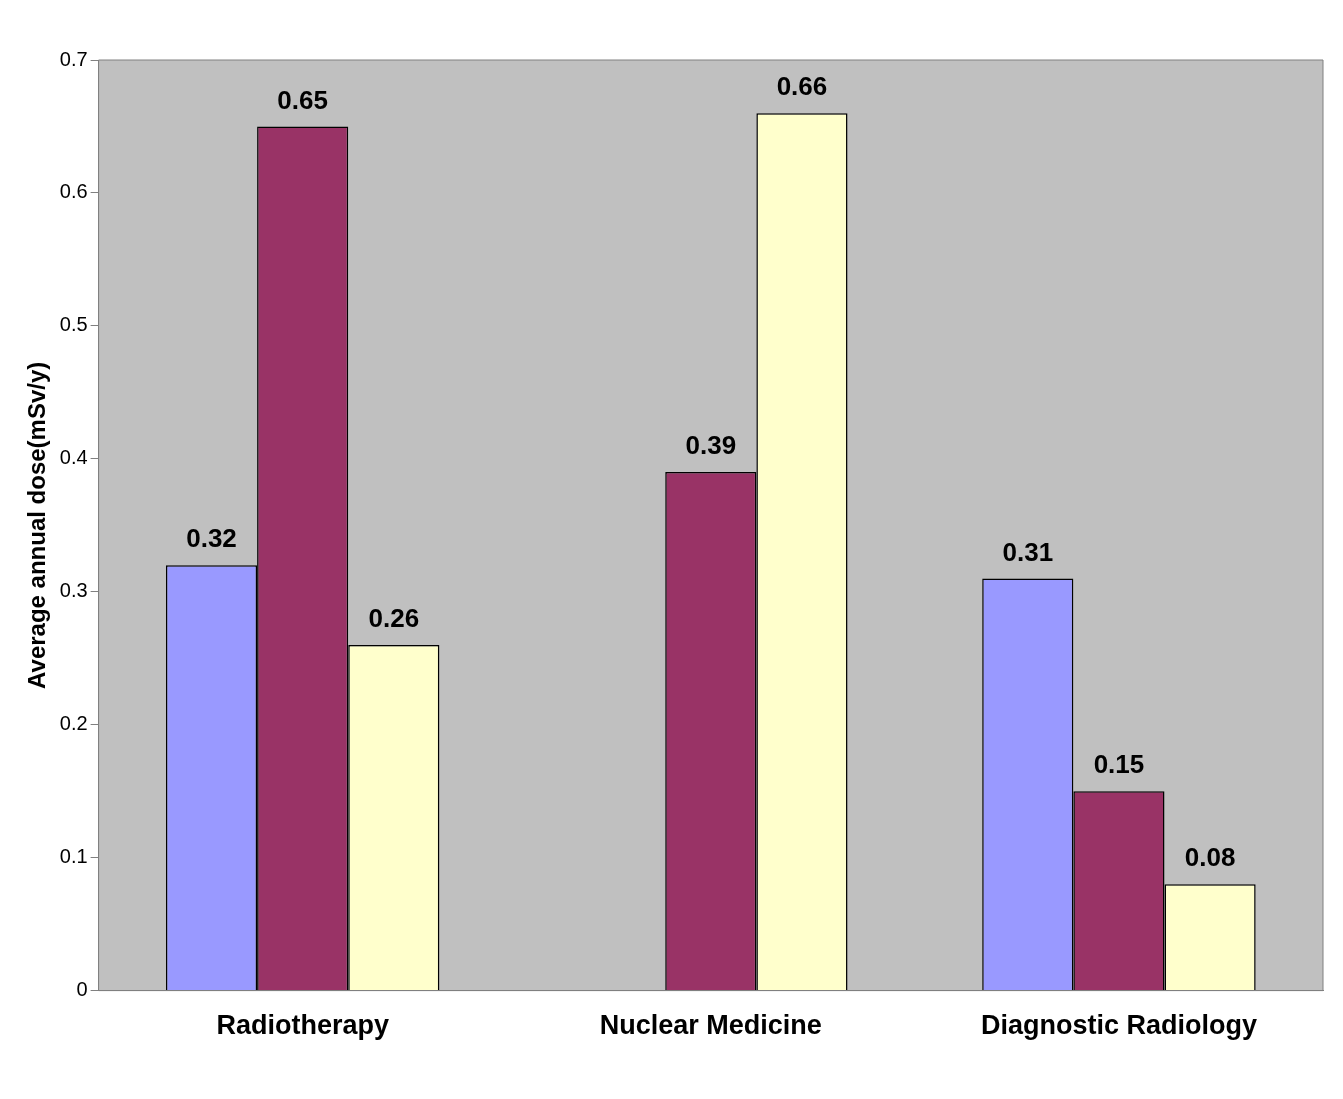 The width and height of the screenshot is (1343, 1099). I want to click on data-label: 0.26, so click(394, 618).